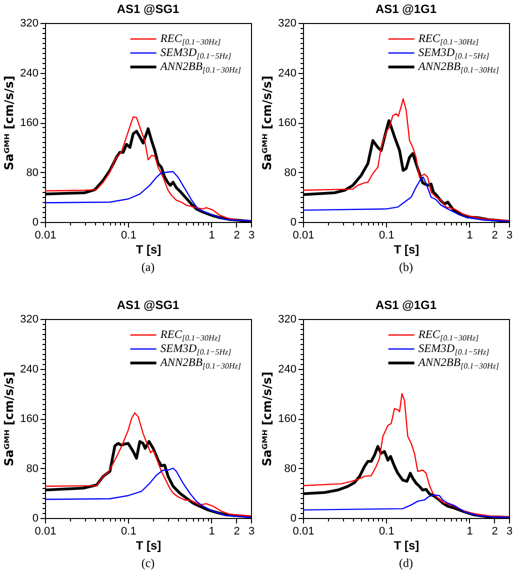 The width and height of the screenshot is (517, 583). What do you see at coordinates (148, 563) in the screenshot?
I see `text: (c)` at bounding box center [148, 563].